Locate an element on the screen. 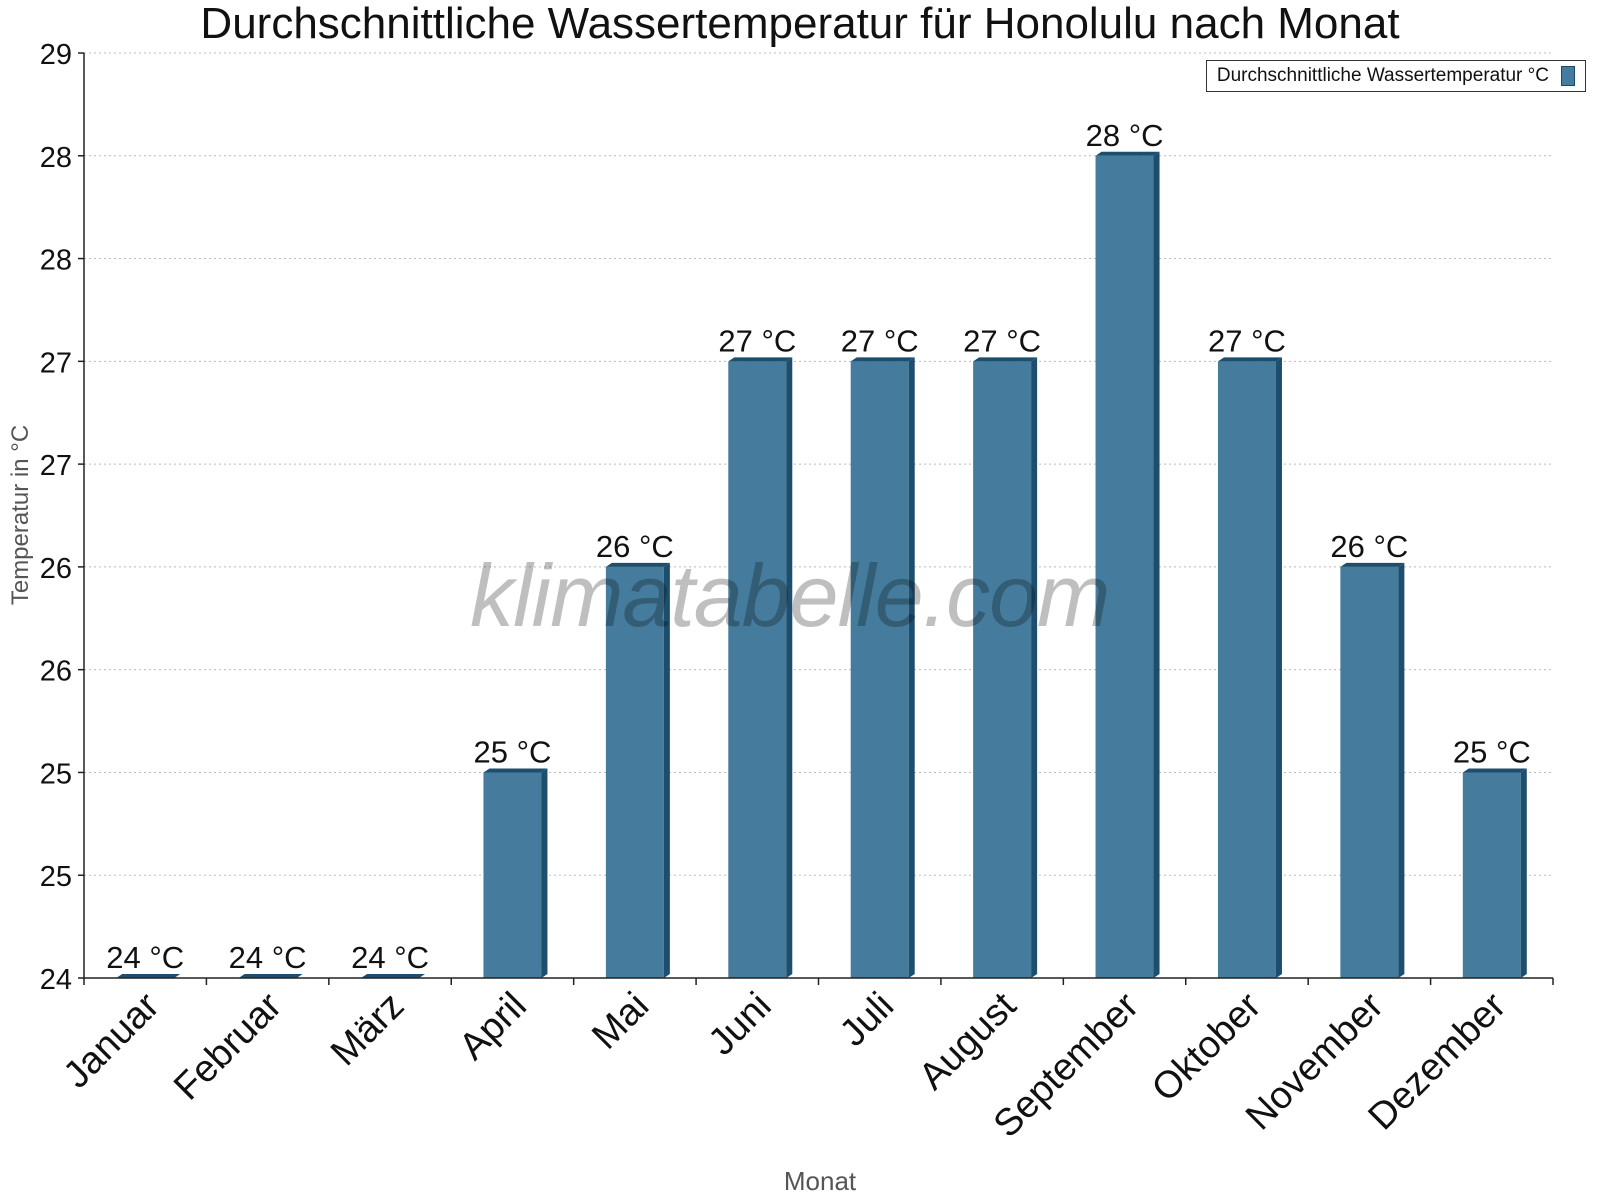  legend-label: Durchschnittliche Wassertemperatur °C is located at coordinates (1382, 75).